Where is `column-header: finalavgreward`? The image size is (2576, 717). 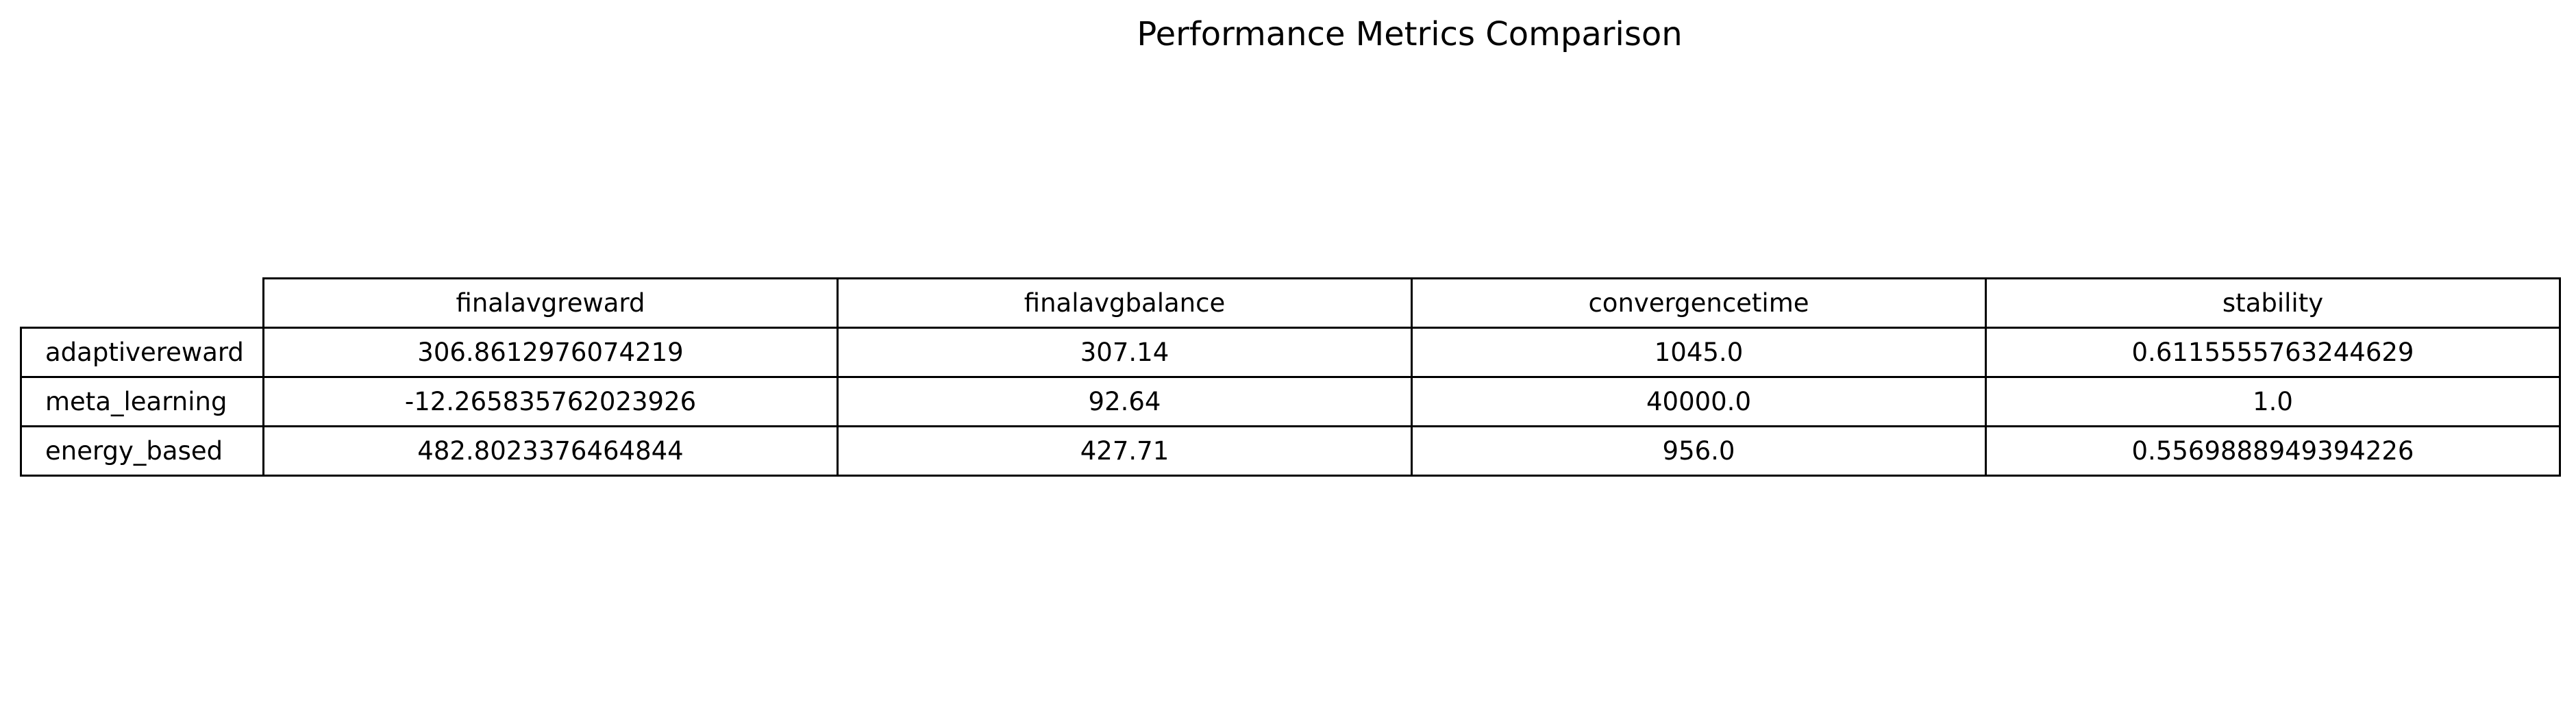
column-header: finalavgreward is located at coordinates (550, 303).